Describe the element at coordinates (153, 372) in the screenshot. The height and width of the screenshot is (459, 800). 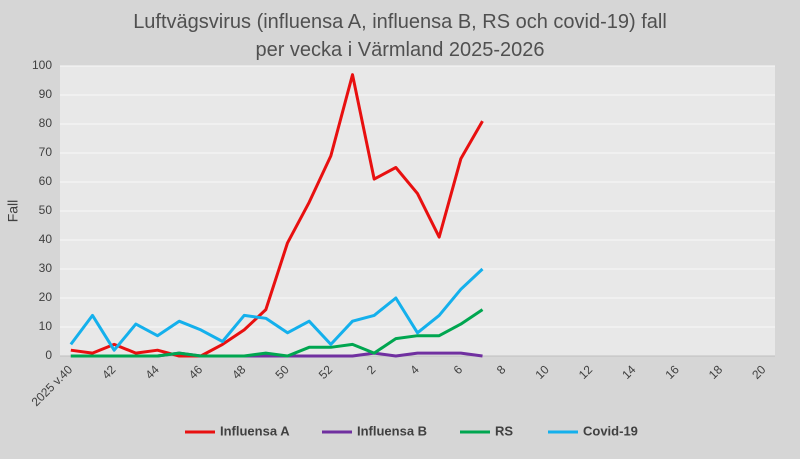
I see `x-tick-label: 44` at that location.